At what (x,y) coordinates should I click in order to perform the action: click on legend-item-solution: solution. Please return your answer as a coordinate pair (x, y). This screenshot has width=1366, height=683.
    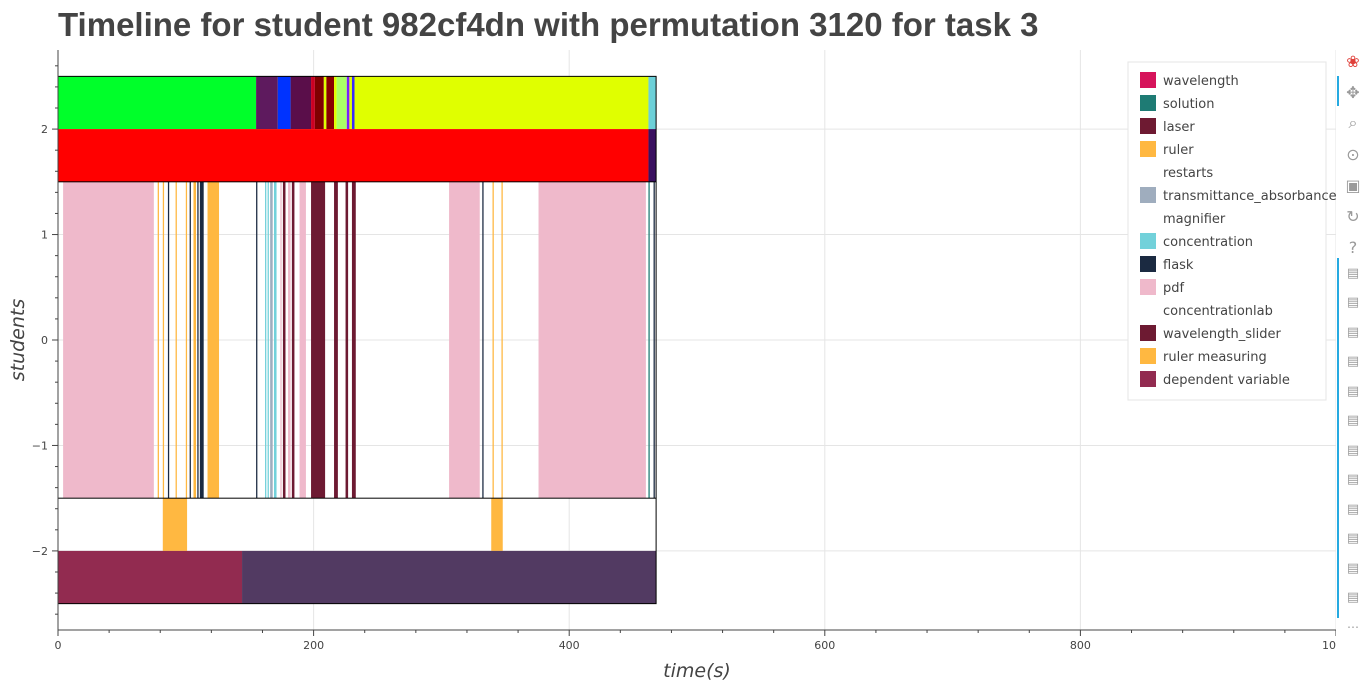
    Looking at the image, I should click on (1177, 103).